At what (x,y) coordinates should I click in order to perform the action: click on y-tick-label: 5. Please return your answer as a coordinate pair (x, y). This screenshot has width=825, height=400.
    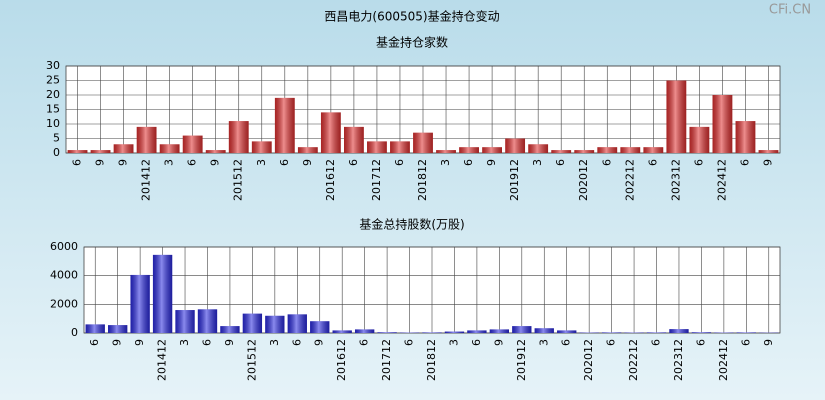
    Looking at the image, I should click on (56, 138).